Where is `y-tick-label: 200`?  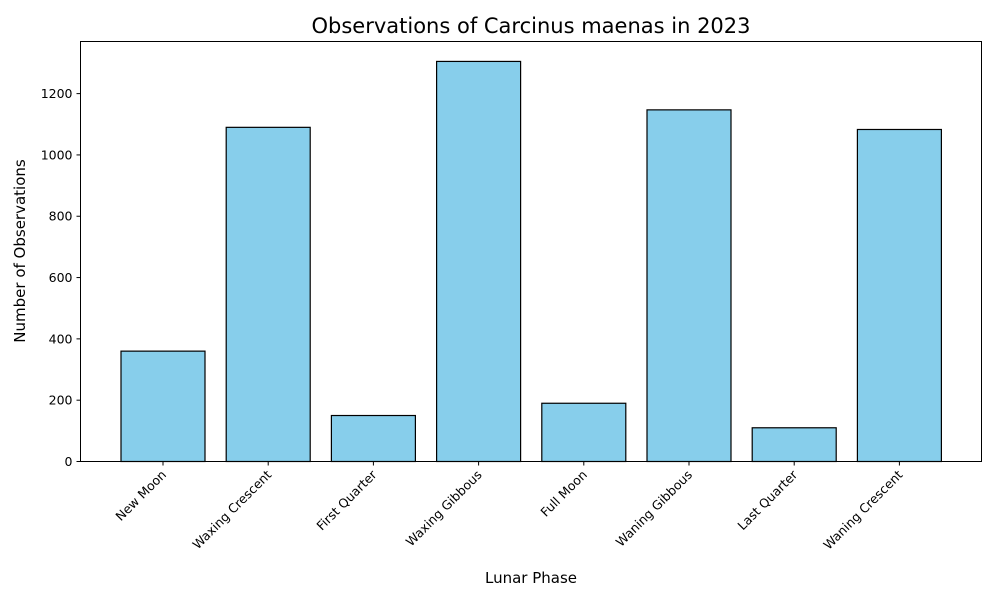
y-tick-label: 200 is located at coordinates (61, 400).